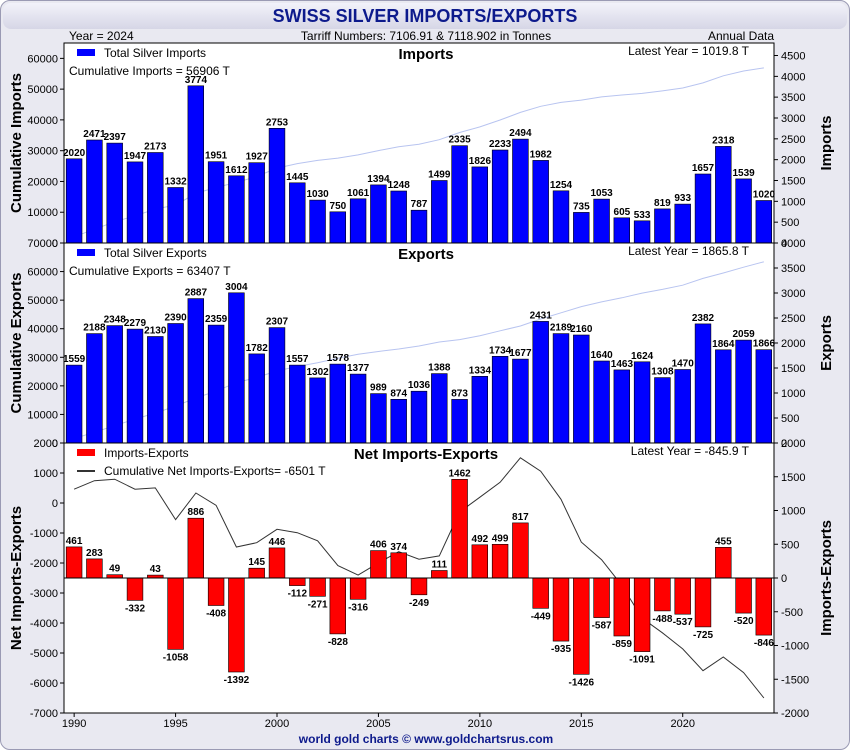 Image resolution: width=850 pixels, height=750 pixels. I want to click on net-bar-label: -1426, so click(582, 682).